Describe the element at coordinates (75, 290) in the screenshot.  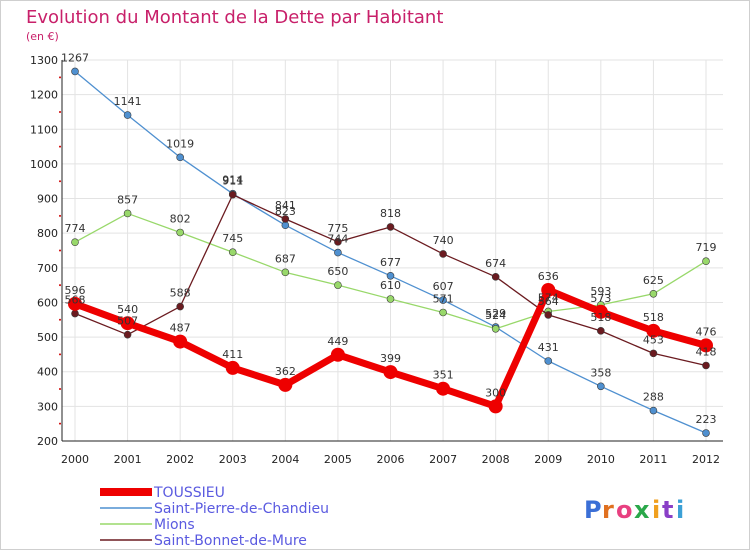
I see `data-label: 596` at that location.